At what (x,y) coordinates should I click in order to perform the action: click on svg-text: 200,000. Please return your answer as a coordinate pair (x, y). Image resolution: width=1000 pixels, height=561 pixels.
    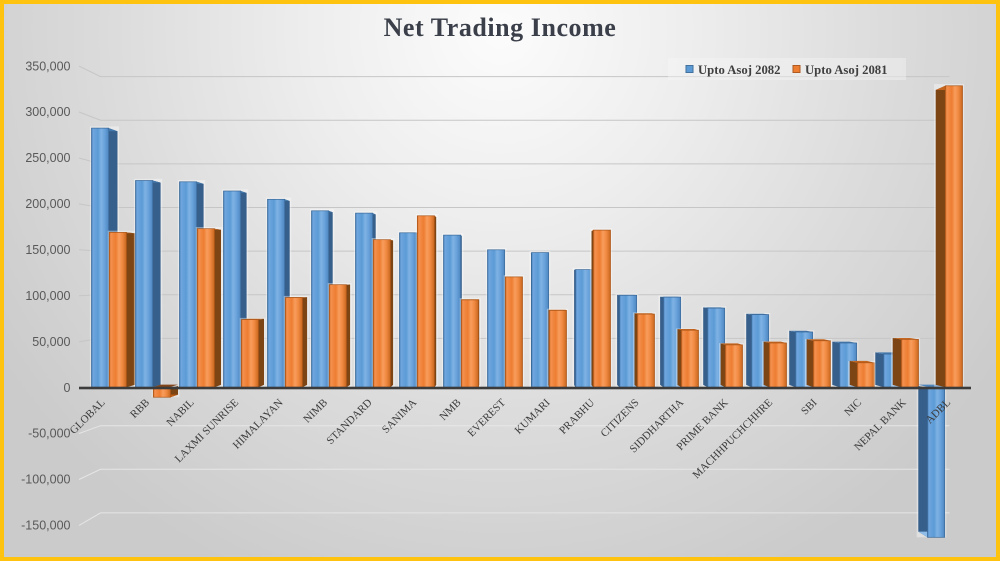
    Looking at the image, I should click on (47, 204).